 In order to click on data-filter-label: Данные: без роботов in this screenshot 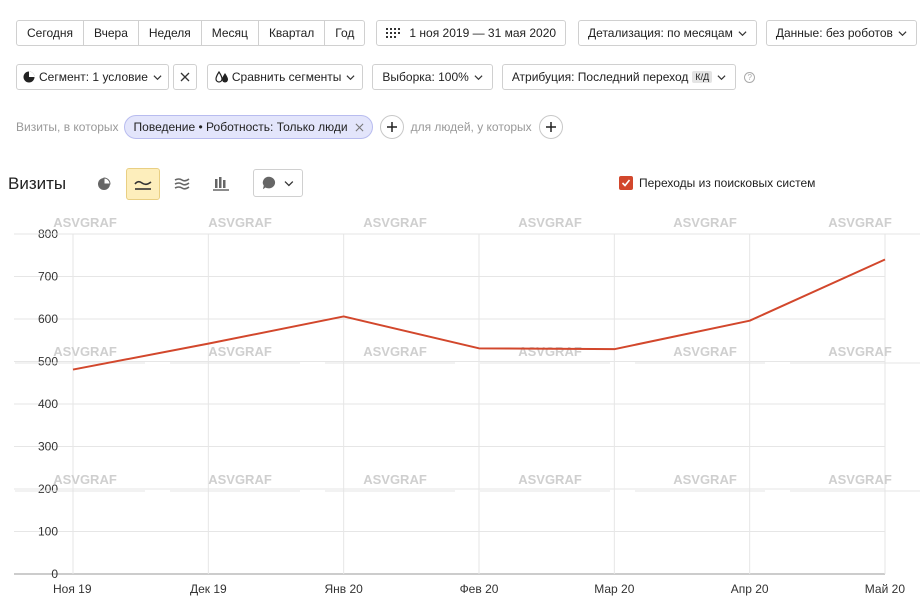, I will do `click(834, 33)`.